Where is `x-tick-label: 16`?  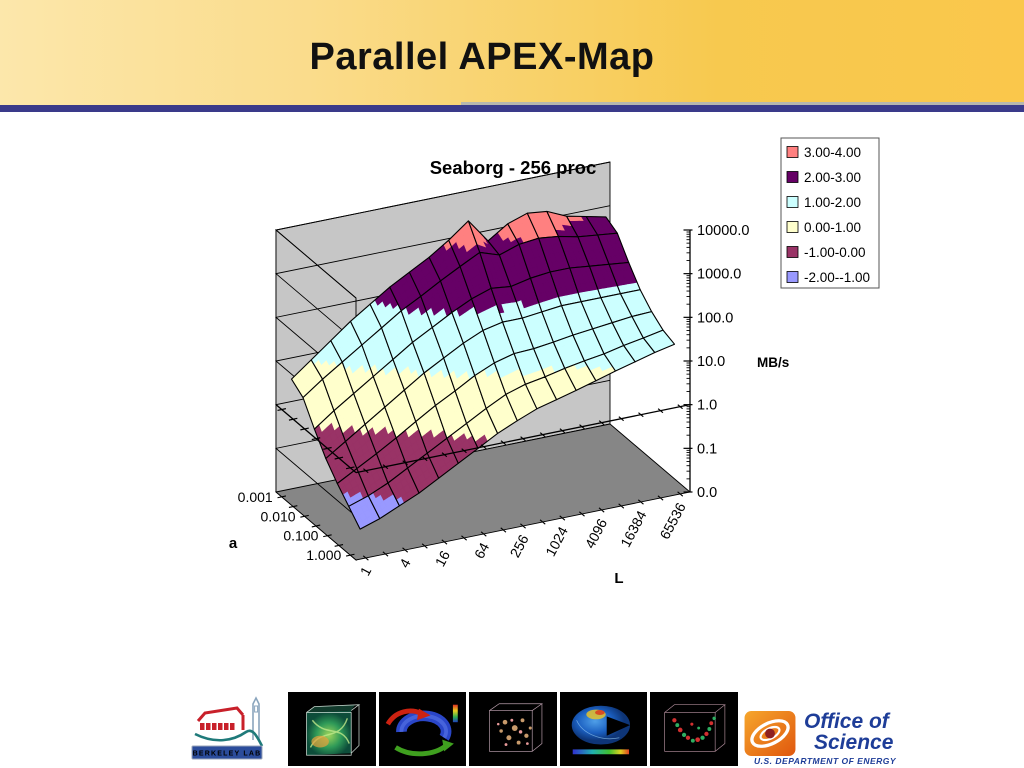 x-tick-label: 16 is located at coordinates (443, 558).